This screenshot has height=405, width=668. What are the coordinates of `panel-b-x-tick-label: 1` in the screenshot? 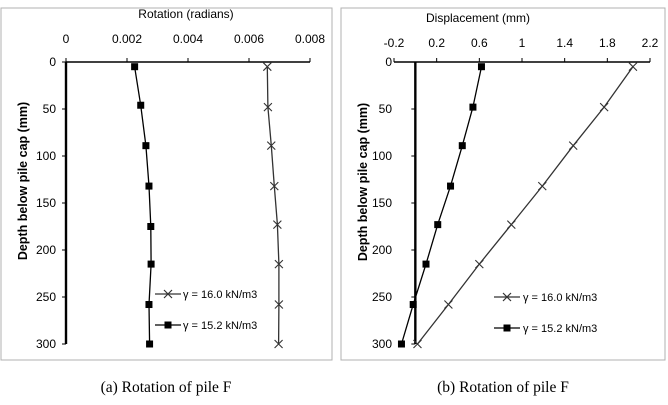 It's located at (522, 43).